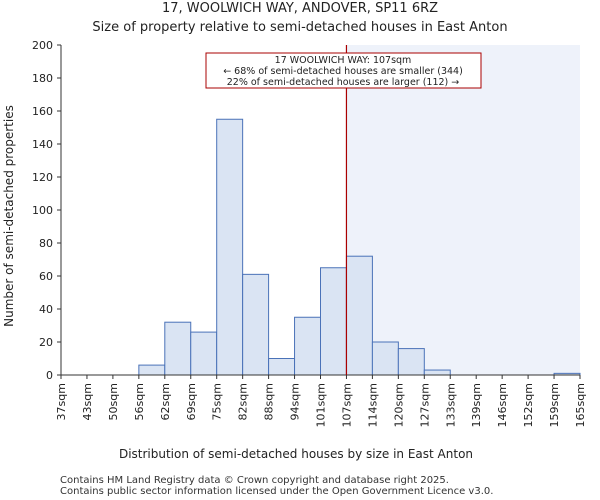 Image resolution: width=600 pixels, height=500 pixels. I want to click on x-tick-label-50sqm: 50sqm, so click(113, 401).